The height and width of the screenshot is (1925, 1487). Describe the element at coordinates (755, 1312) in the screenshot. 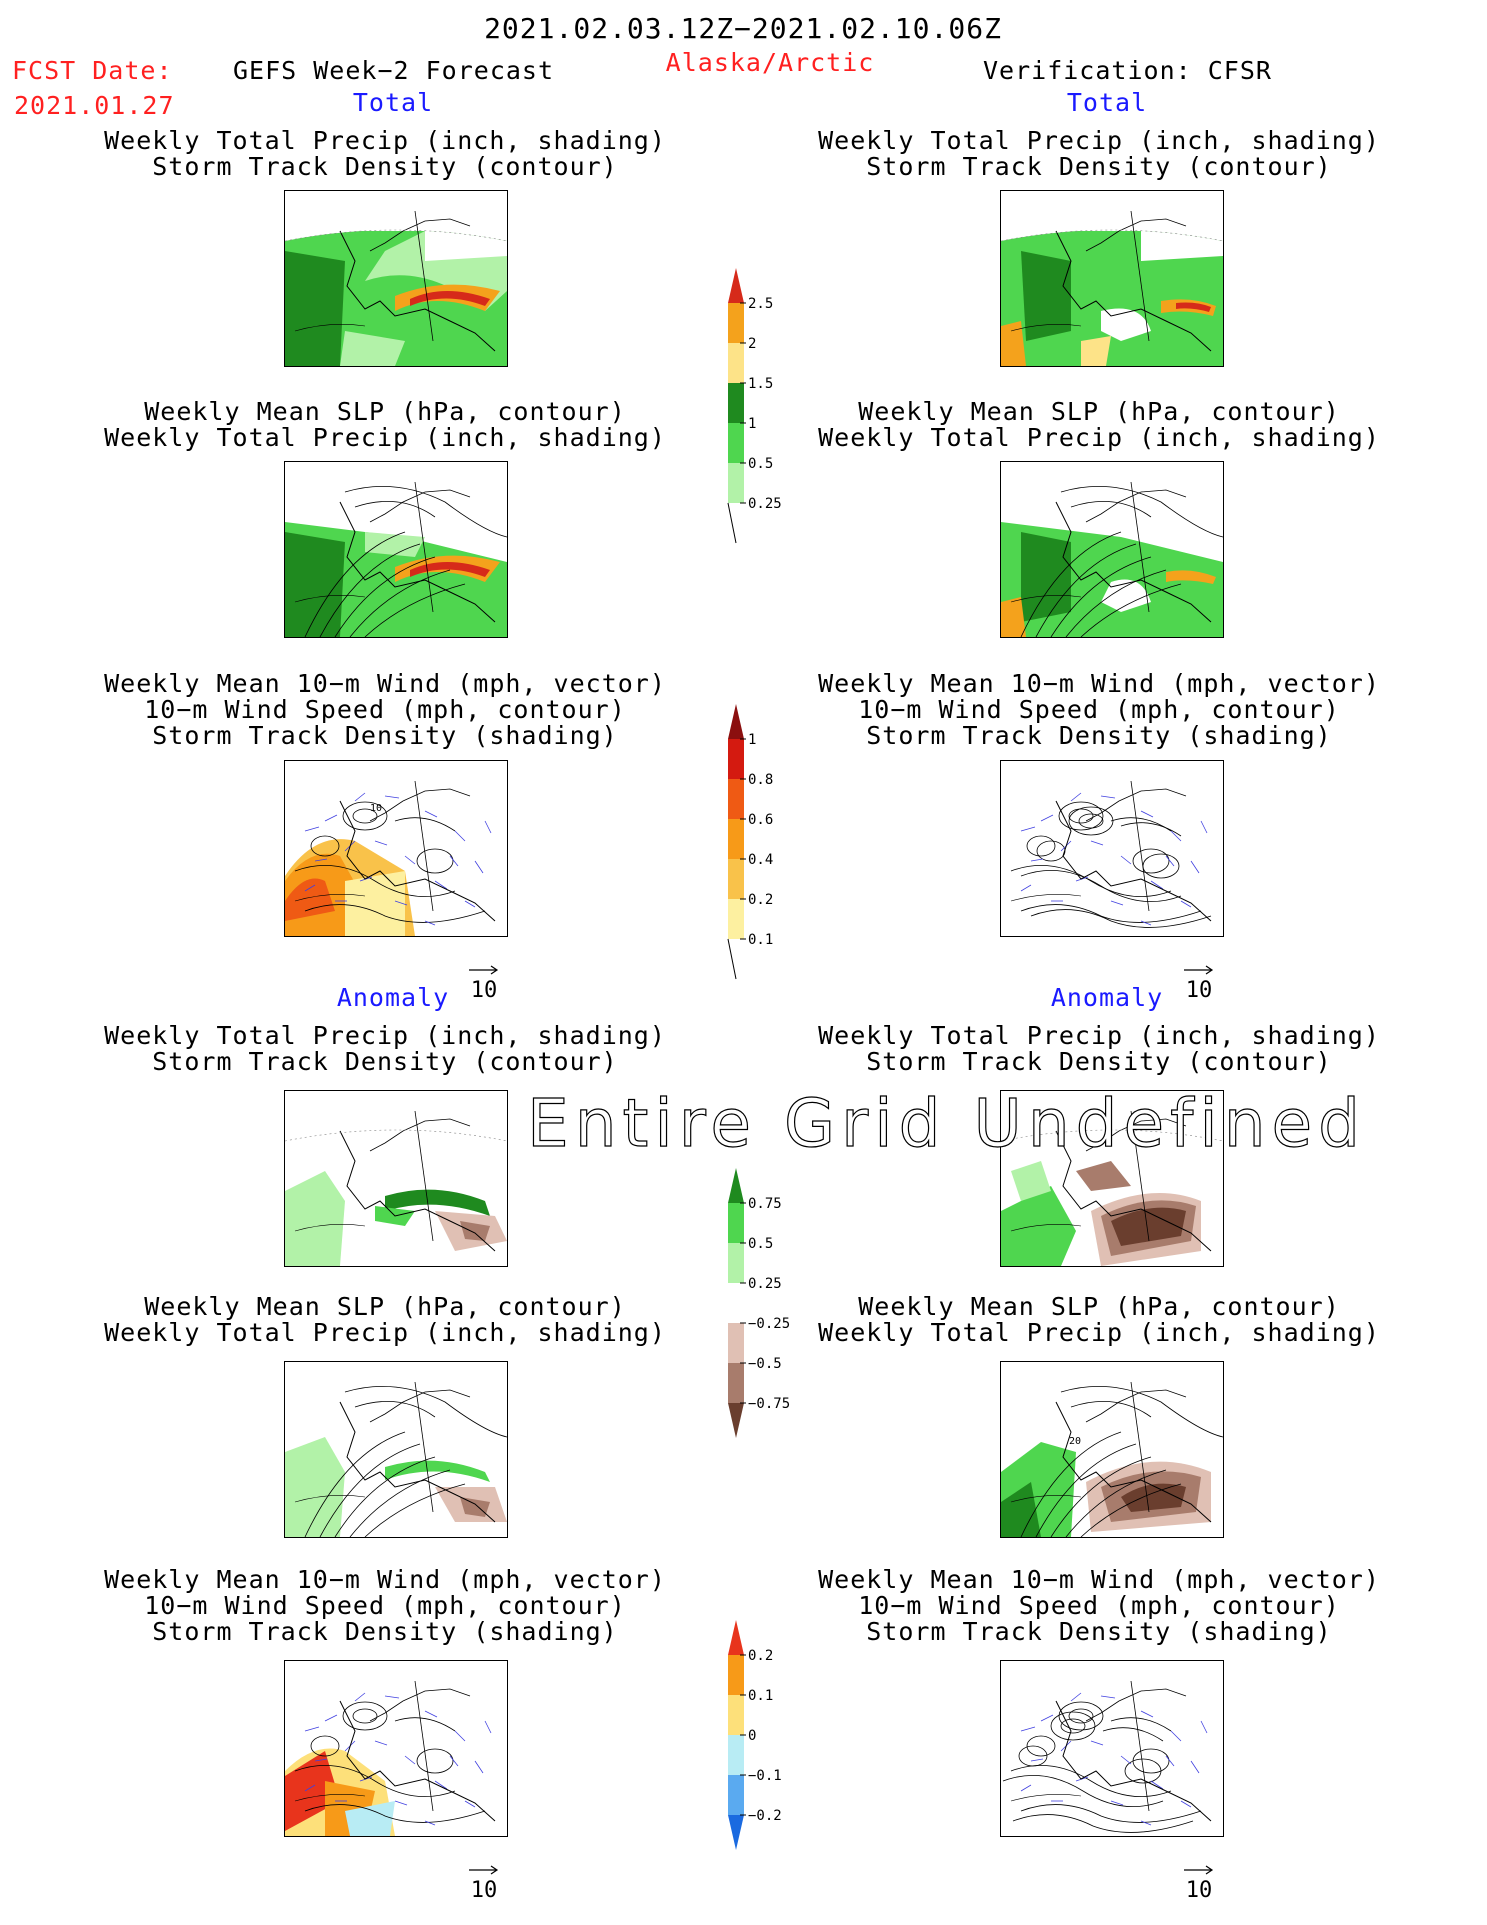

I see `colorbar-precip-anom: 0.75 0.5 0.25 −0.25 −0.5 −0.75` at that location.